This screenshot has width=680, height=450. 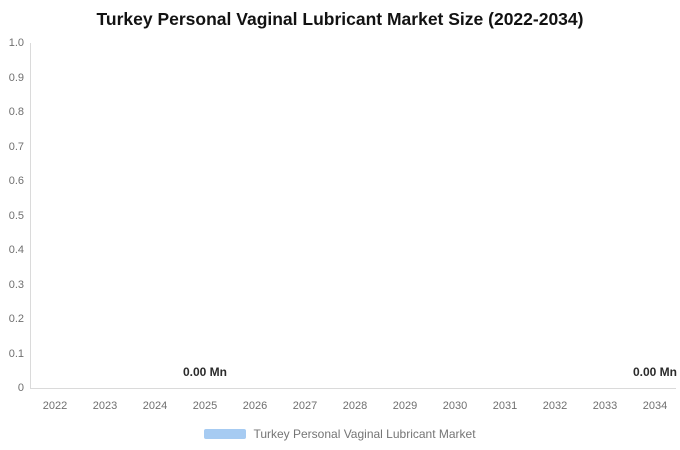 What do you see at coordinates (155, 406) in the screenshot?
I see `x-axis-tick-label: 2024` at bounding box center [155, 406].